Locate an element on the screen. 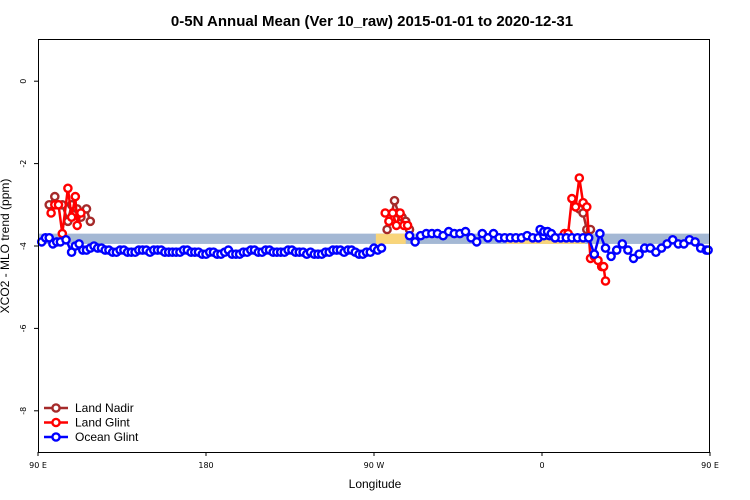 Image resolution: width=750 pixels, height=500 pixels. series-land-nadir is located at coordinates (320, 213).